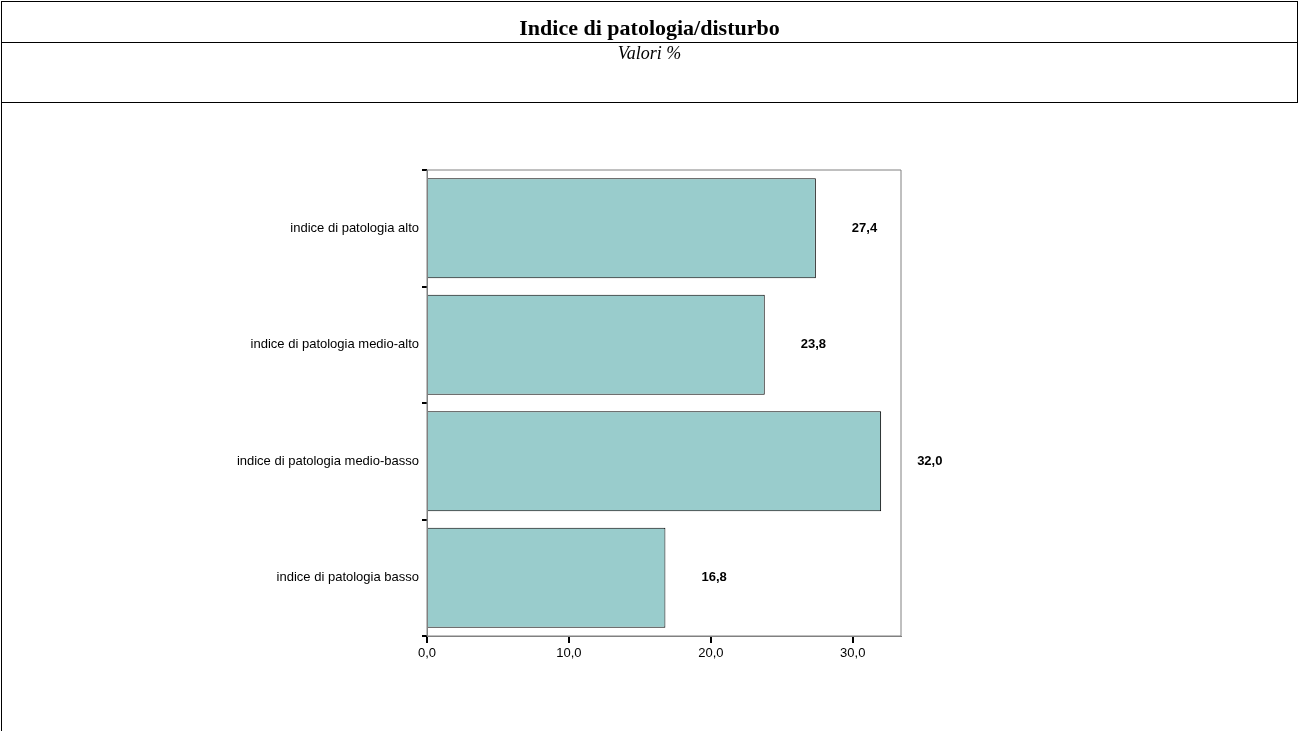 The image size is (1300, 731). Describe the element at coordinates (334, 344) in the screenshot. I see `y-tick-label: indice di patologia medio-alto` at that location.